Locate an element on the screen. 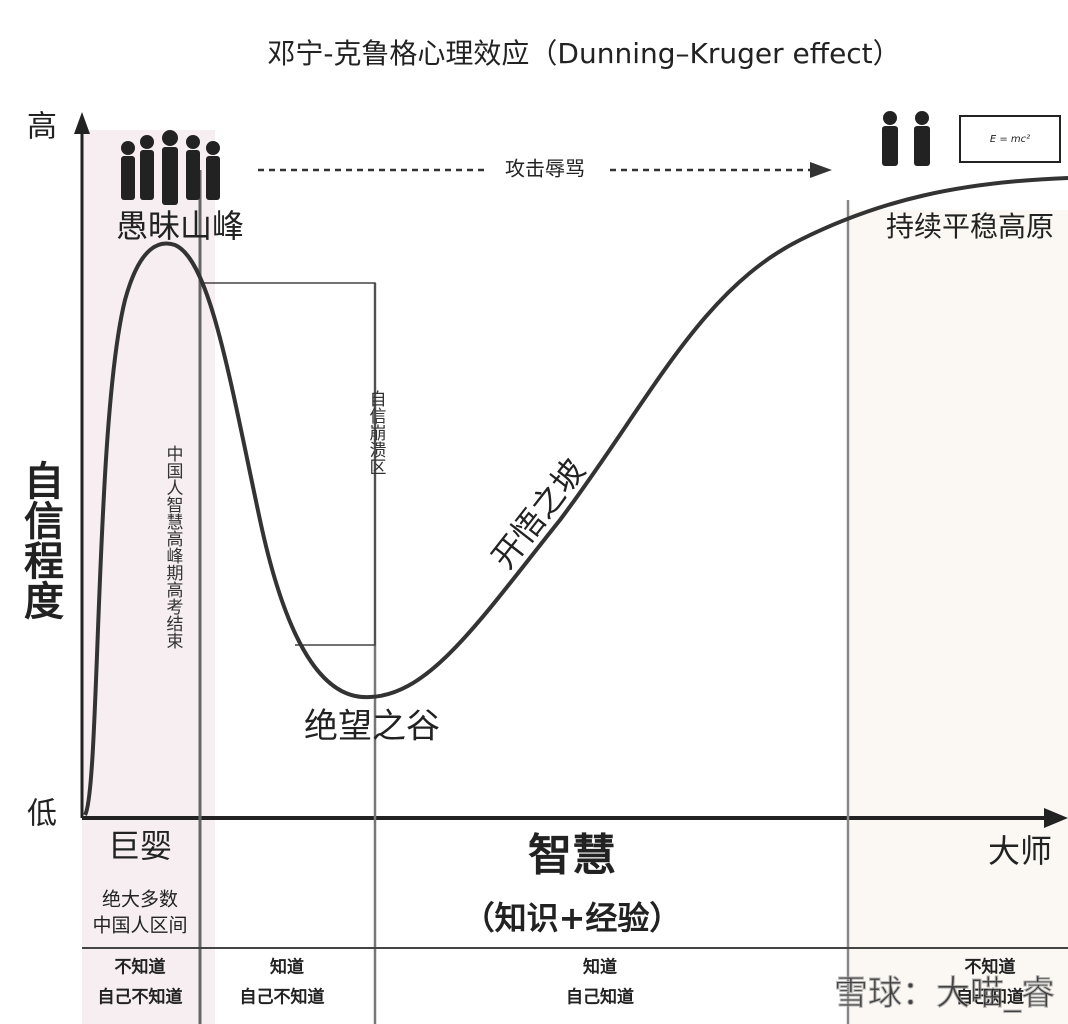  x-sublabel: （知识+经验） is located at coordinates (572, 918).